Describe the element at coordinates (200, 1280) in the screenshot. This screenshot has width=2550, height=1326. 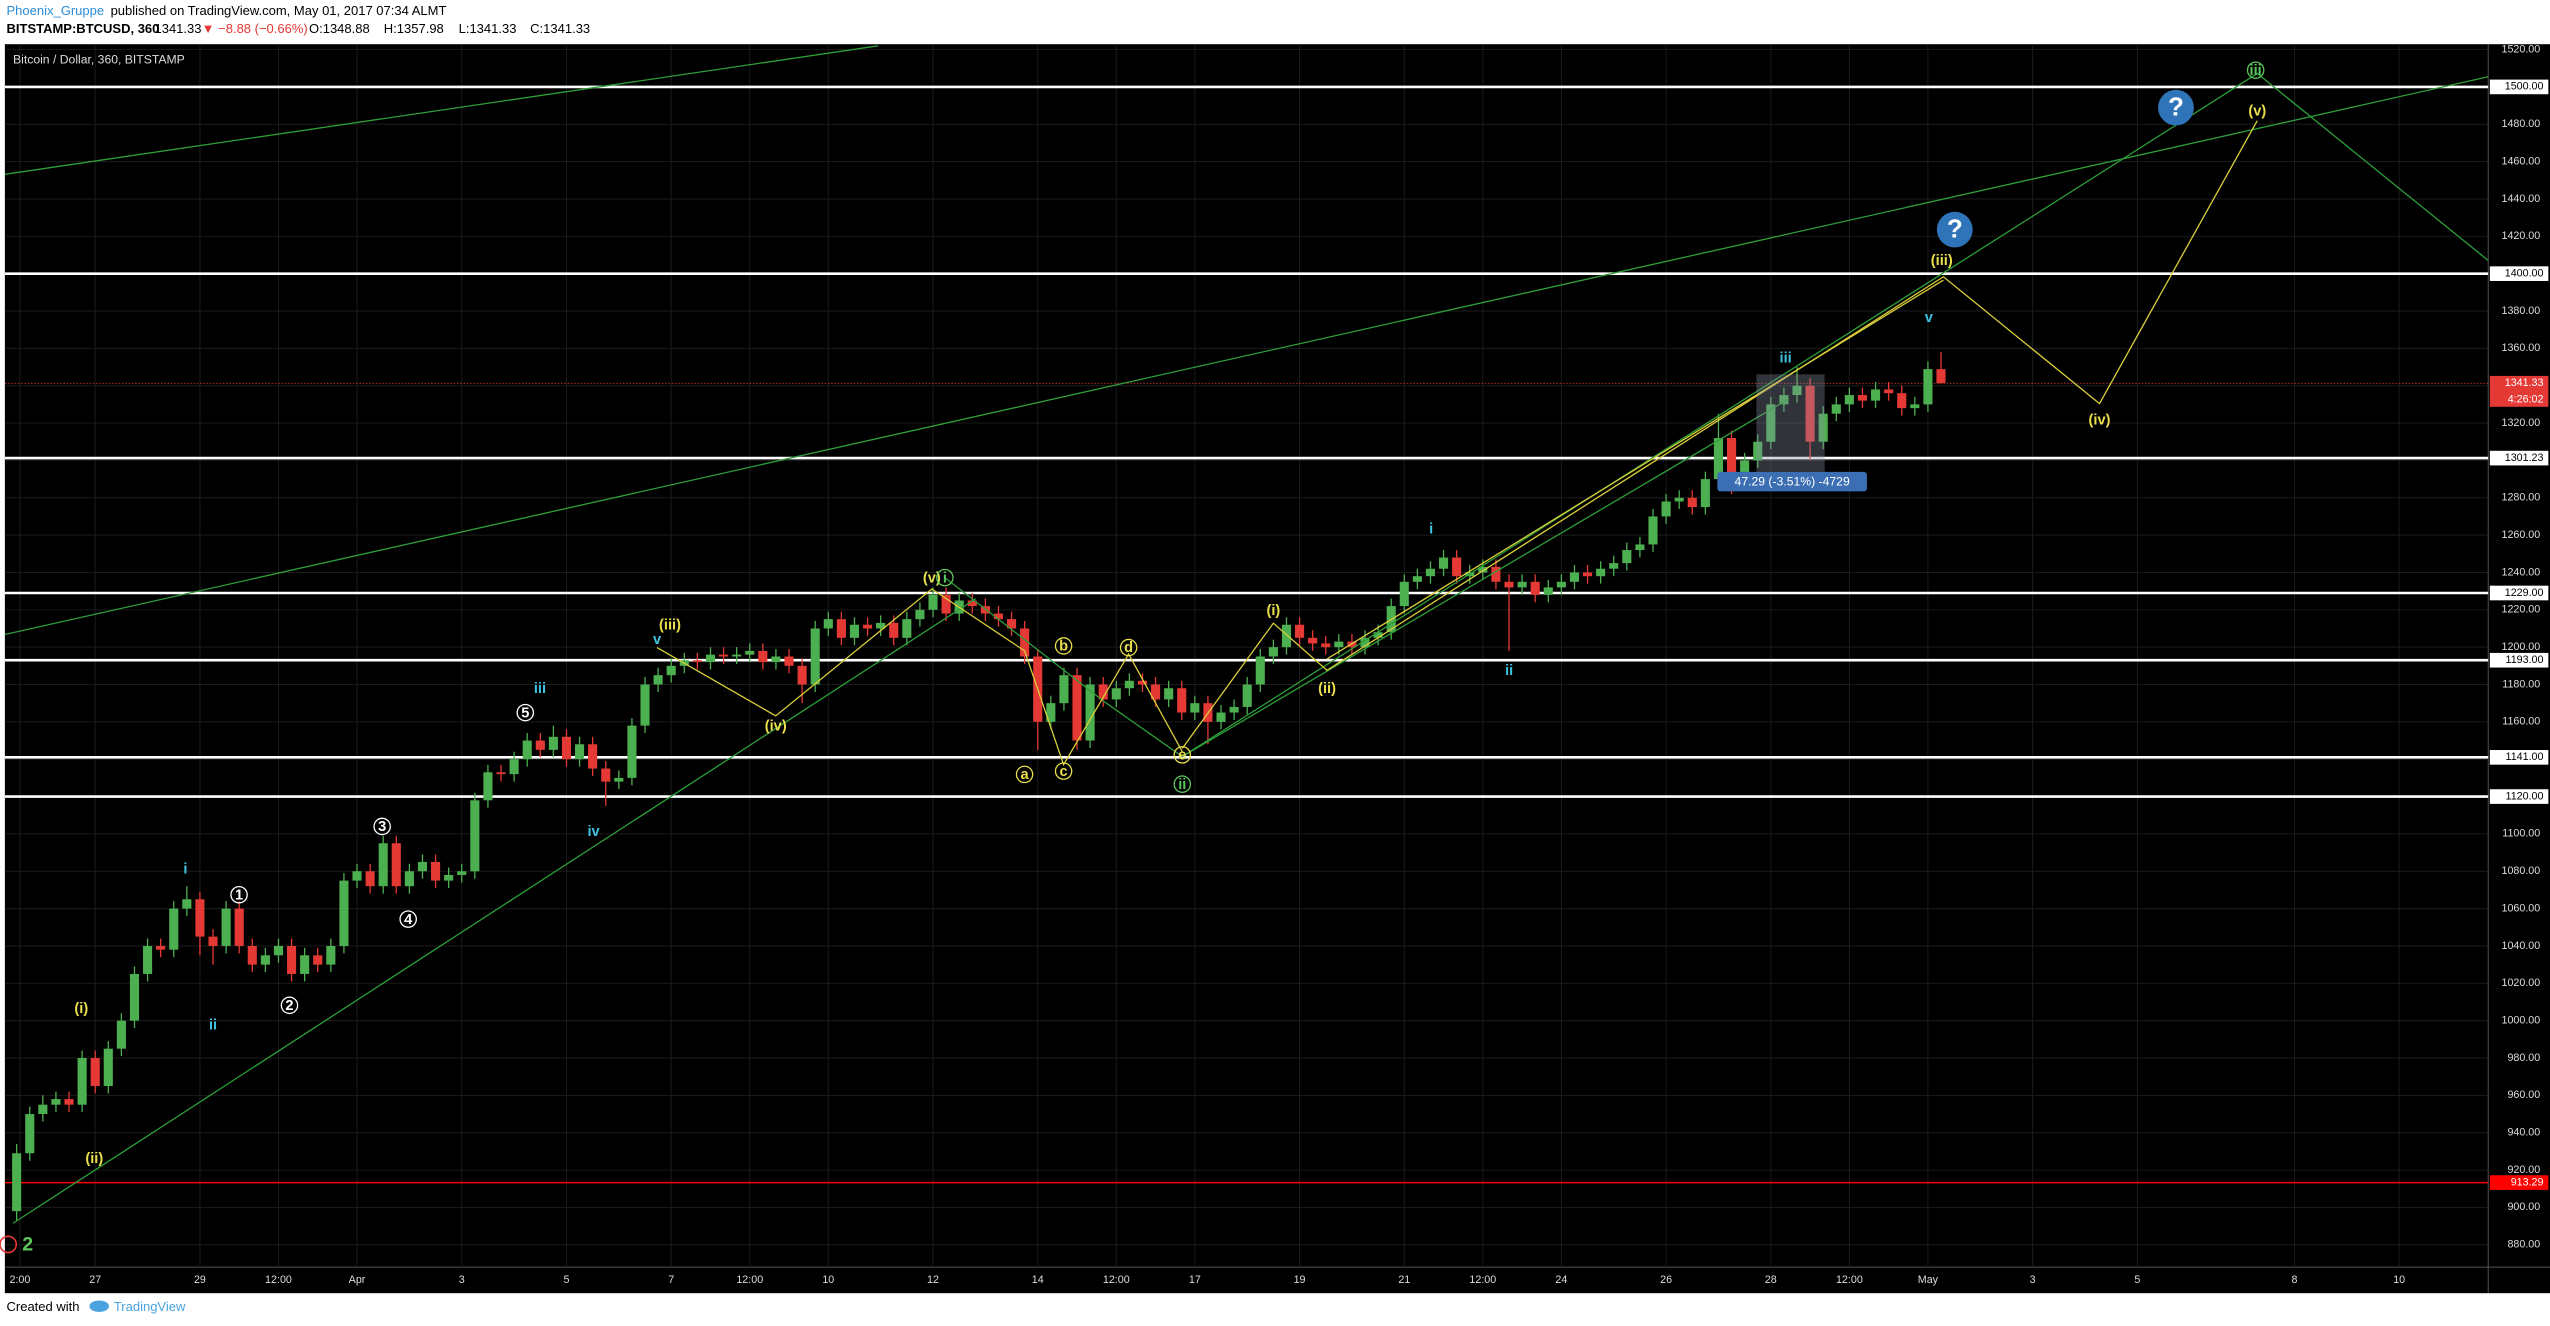
I see `x-tick-label: 29` at that location.